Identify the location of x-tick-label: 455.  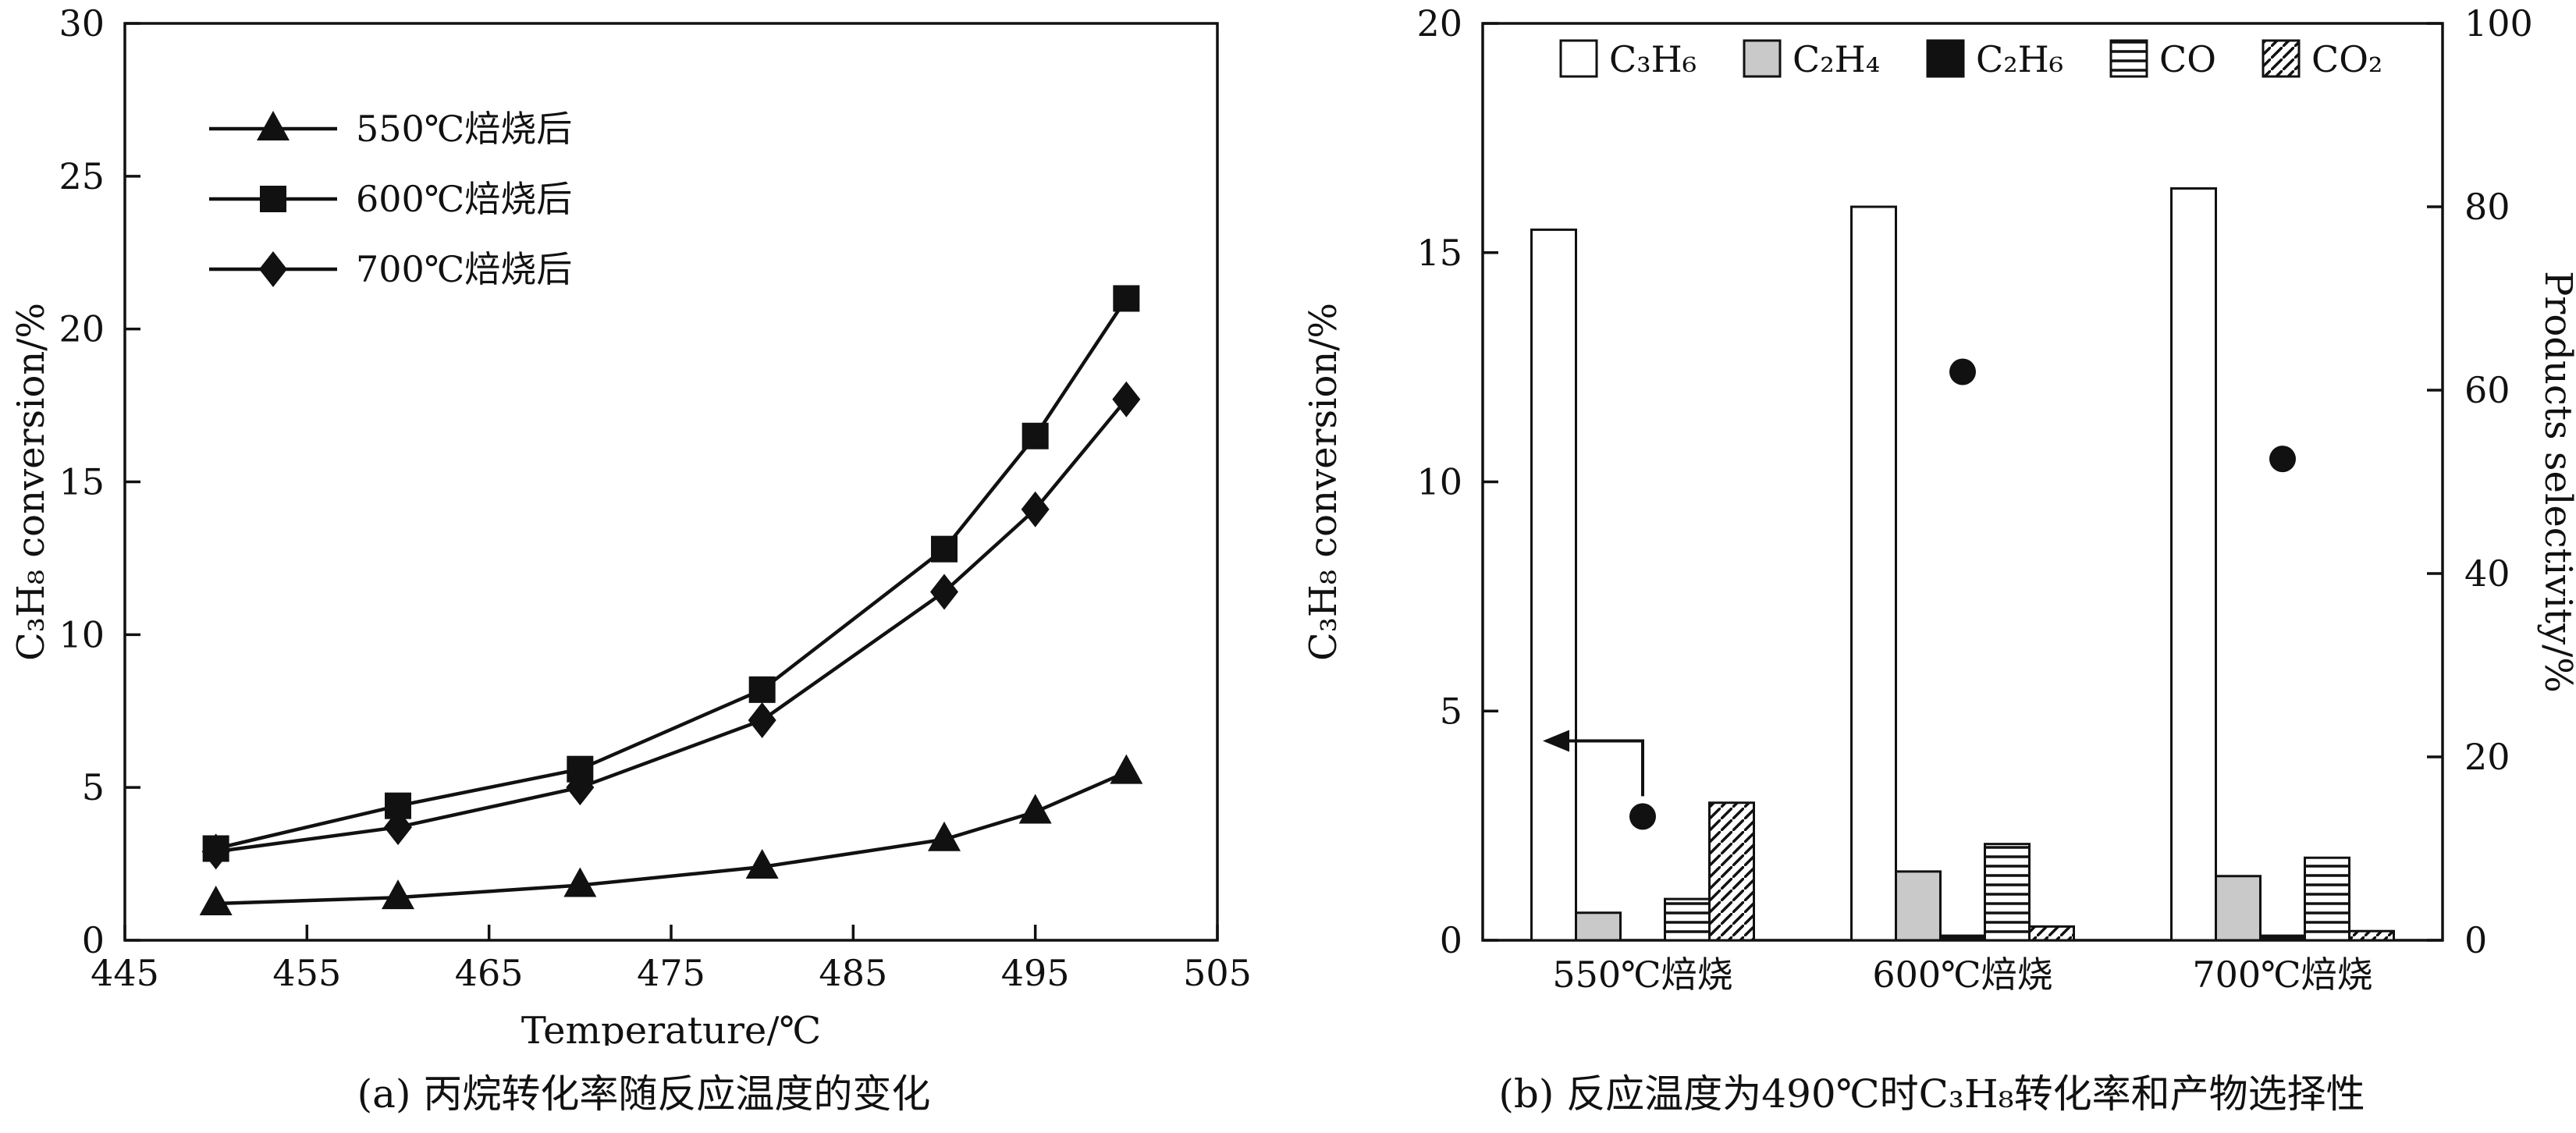
(306, 973).